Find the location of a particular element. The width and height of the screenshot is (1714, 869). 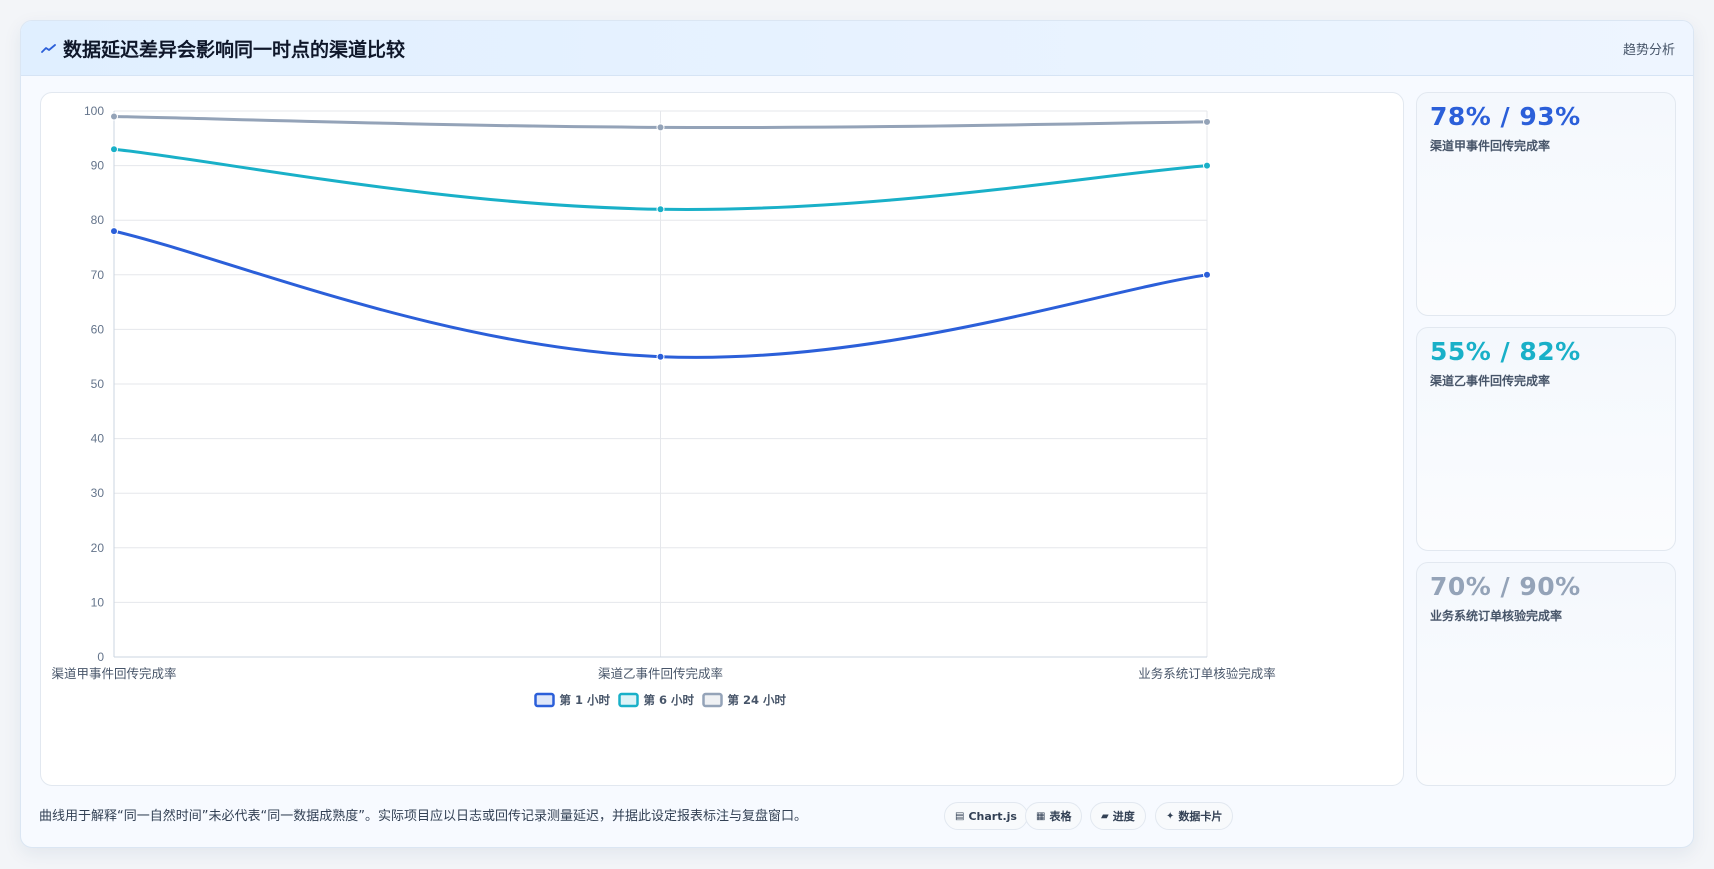

y-tick-label: 100 is located at coordinates (94, 111).